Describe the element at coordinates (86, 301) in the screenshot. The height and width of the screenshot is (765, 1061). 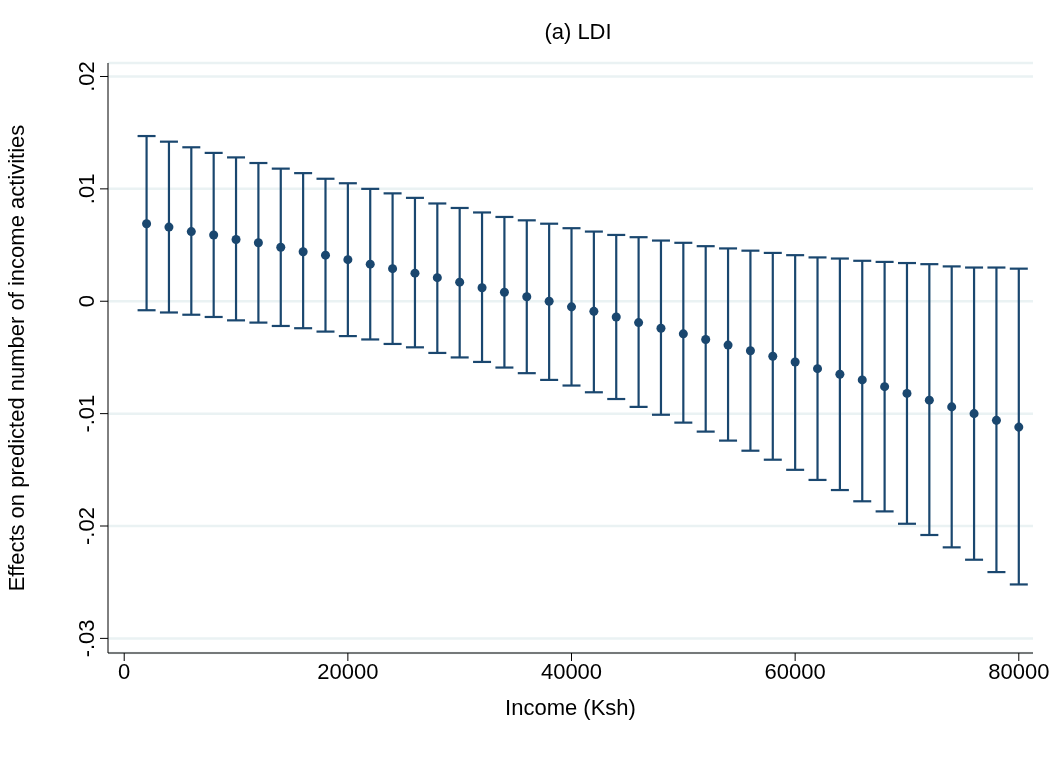
I see `y-tick-label: 0` at that location.